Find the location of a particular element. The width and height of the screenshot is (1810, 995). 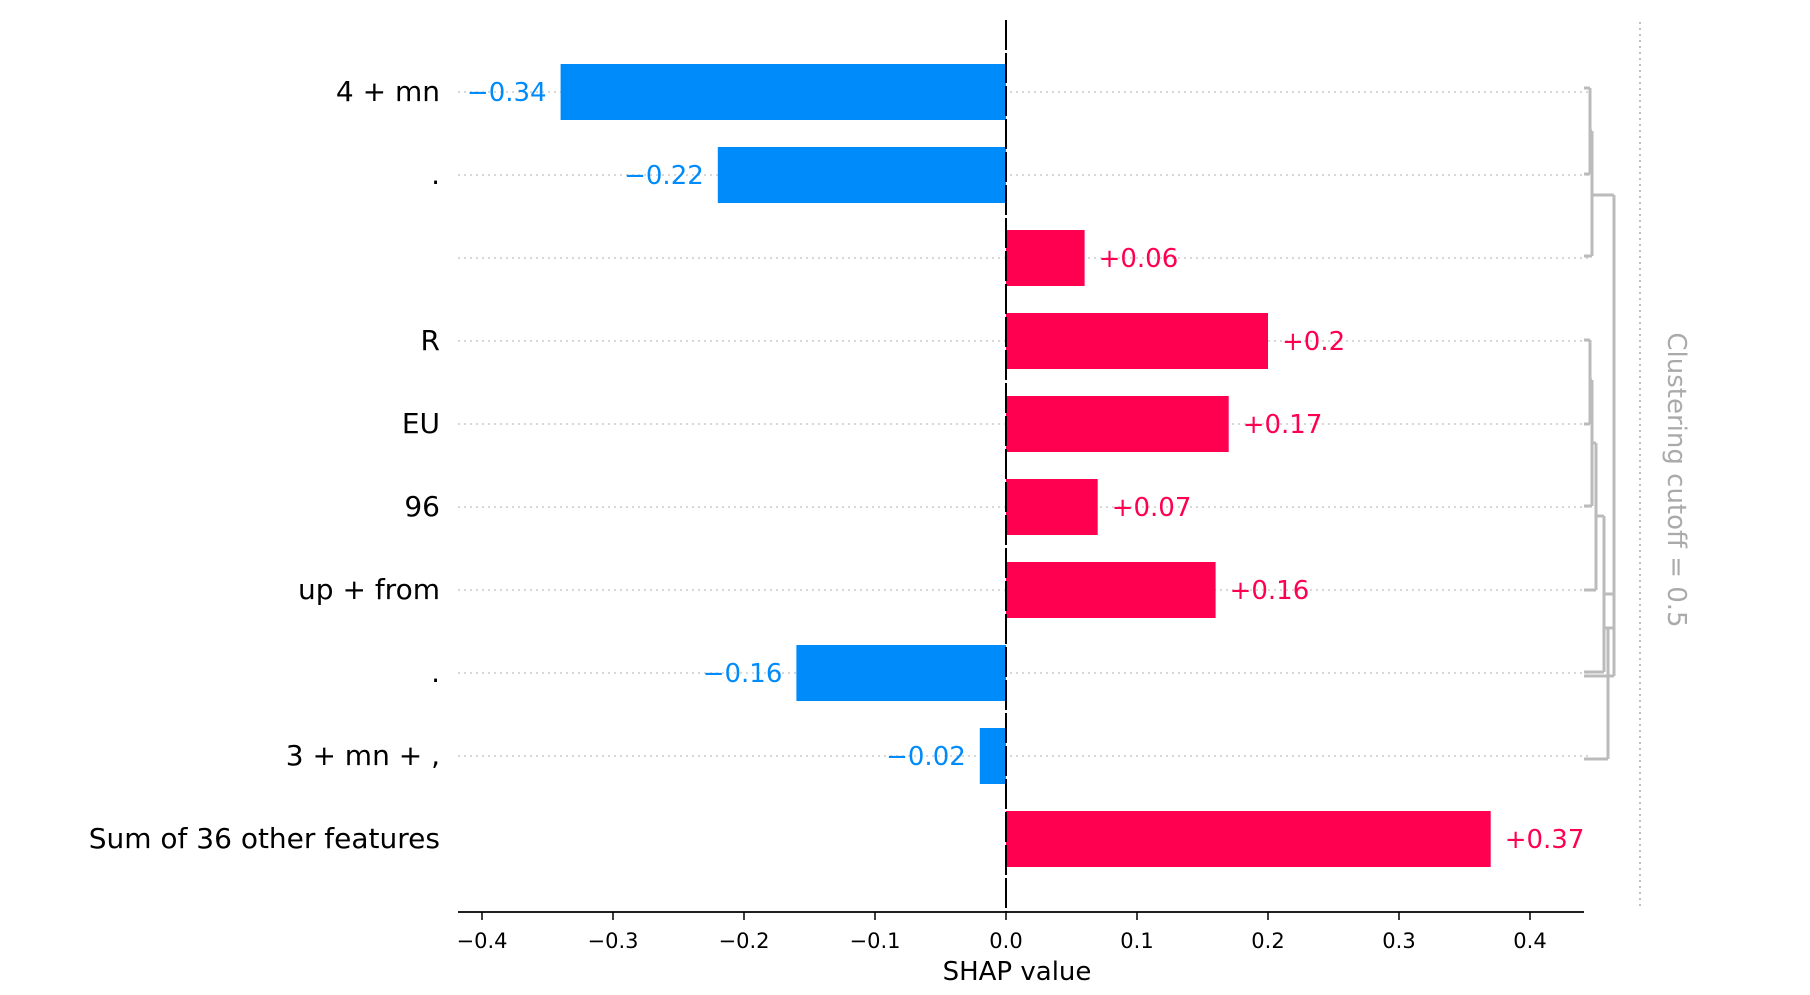

value-label-3: +0.2 is located at coordinates (1313, 342).